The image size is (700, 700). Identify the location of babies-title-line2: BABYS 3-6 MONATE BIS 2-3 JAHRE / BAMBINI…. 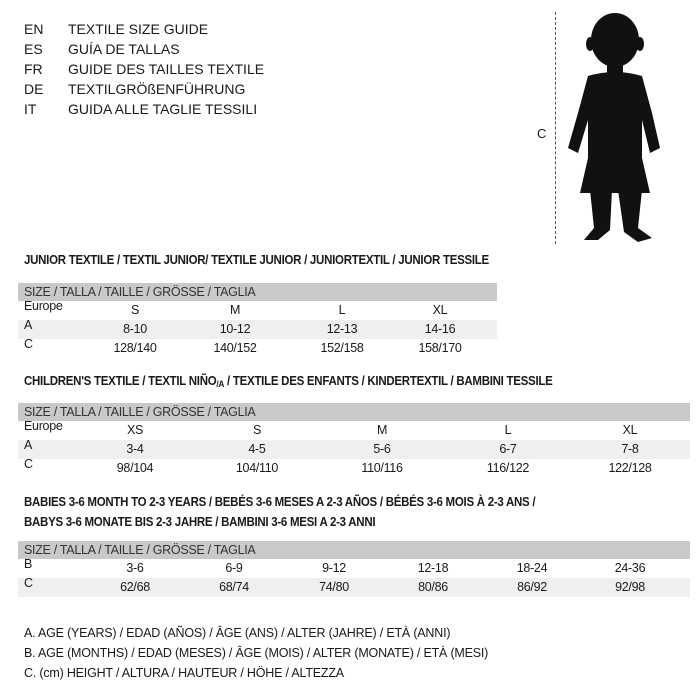
(200, 522).